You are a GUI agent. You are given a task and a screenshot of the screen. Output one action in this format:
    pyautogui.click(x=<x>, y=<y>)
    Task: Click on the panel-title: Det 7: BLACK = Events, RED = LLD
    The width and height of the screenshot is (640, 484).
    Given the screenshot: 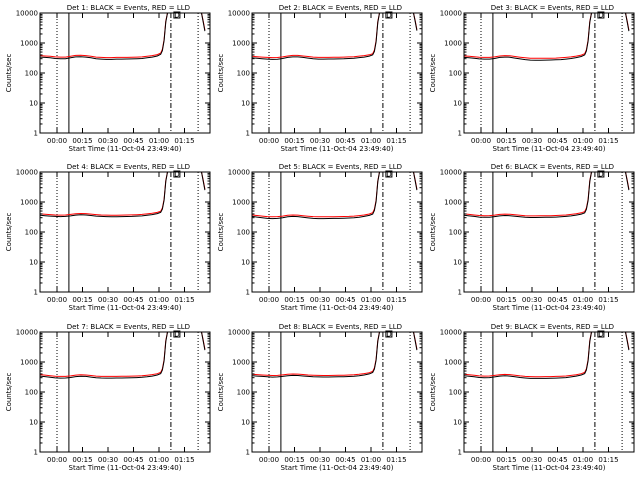 What is the action you would take?
    pyautogui.click(x=128, y=327)
    